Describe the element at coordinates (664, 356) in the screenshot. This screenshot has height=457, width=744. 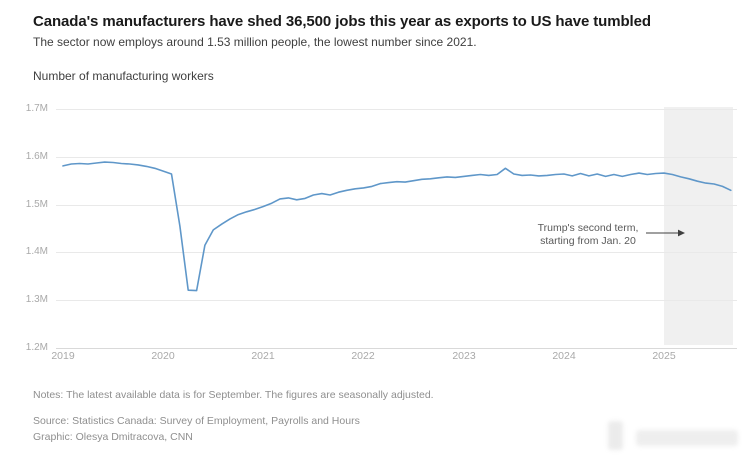
I see `x-axis-tick: 2025` at that location.